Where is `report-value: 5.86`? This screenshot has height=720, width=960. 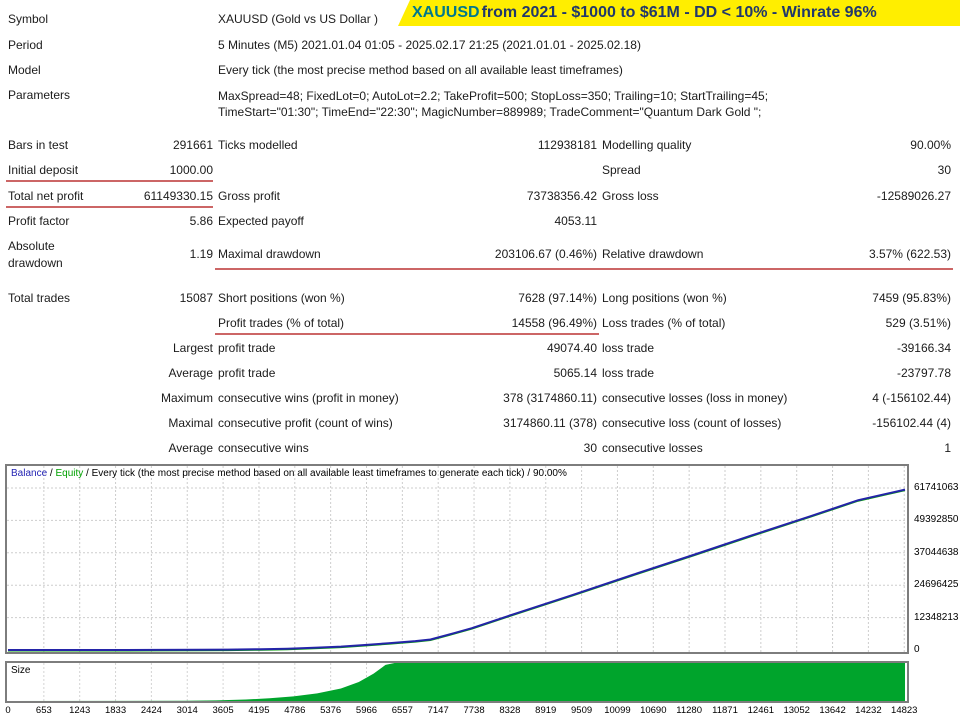 report-value: 5.86 is located at coordinates (201, 221).